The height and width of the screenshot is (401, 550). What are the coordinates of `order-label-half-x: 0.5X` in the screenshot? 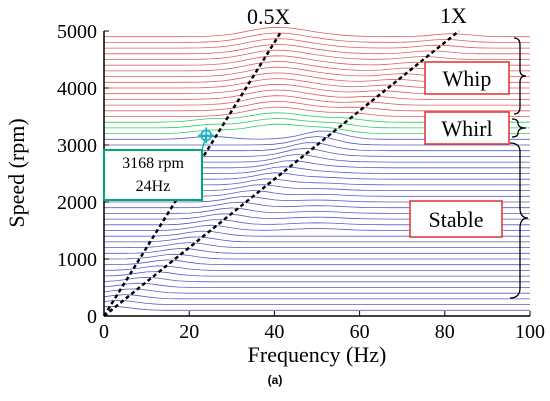 It's located at (269, 16).